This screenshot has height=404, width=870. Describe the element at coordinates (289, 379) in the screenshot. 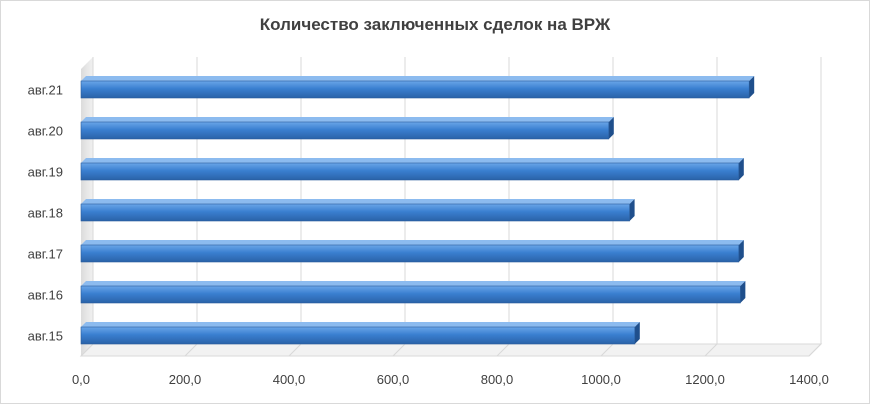

I see `x-tick-label: 400,0` at that location.